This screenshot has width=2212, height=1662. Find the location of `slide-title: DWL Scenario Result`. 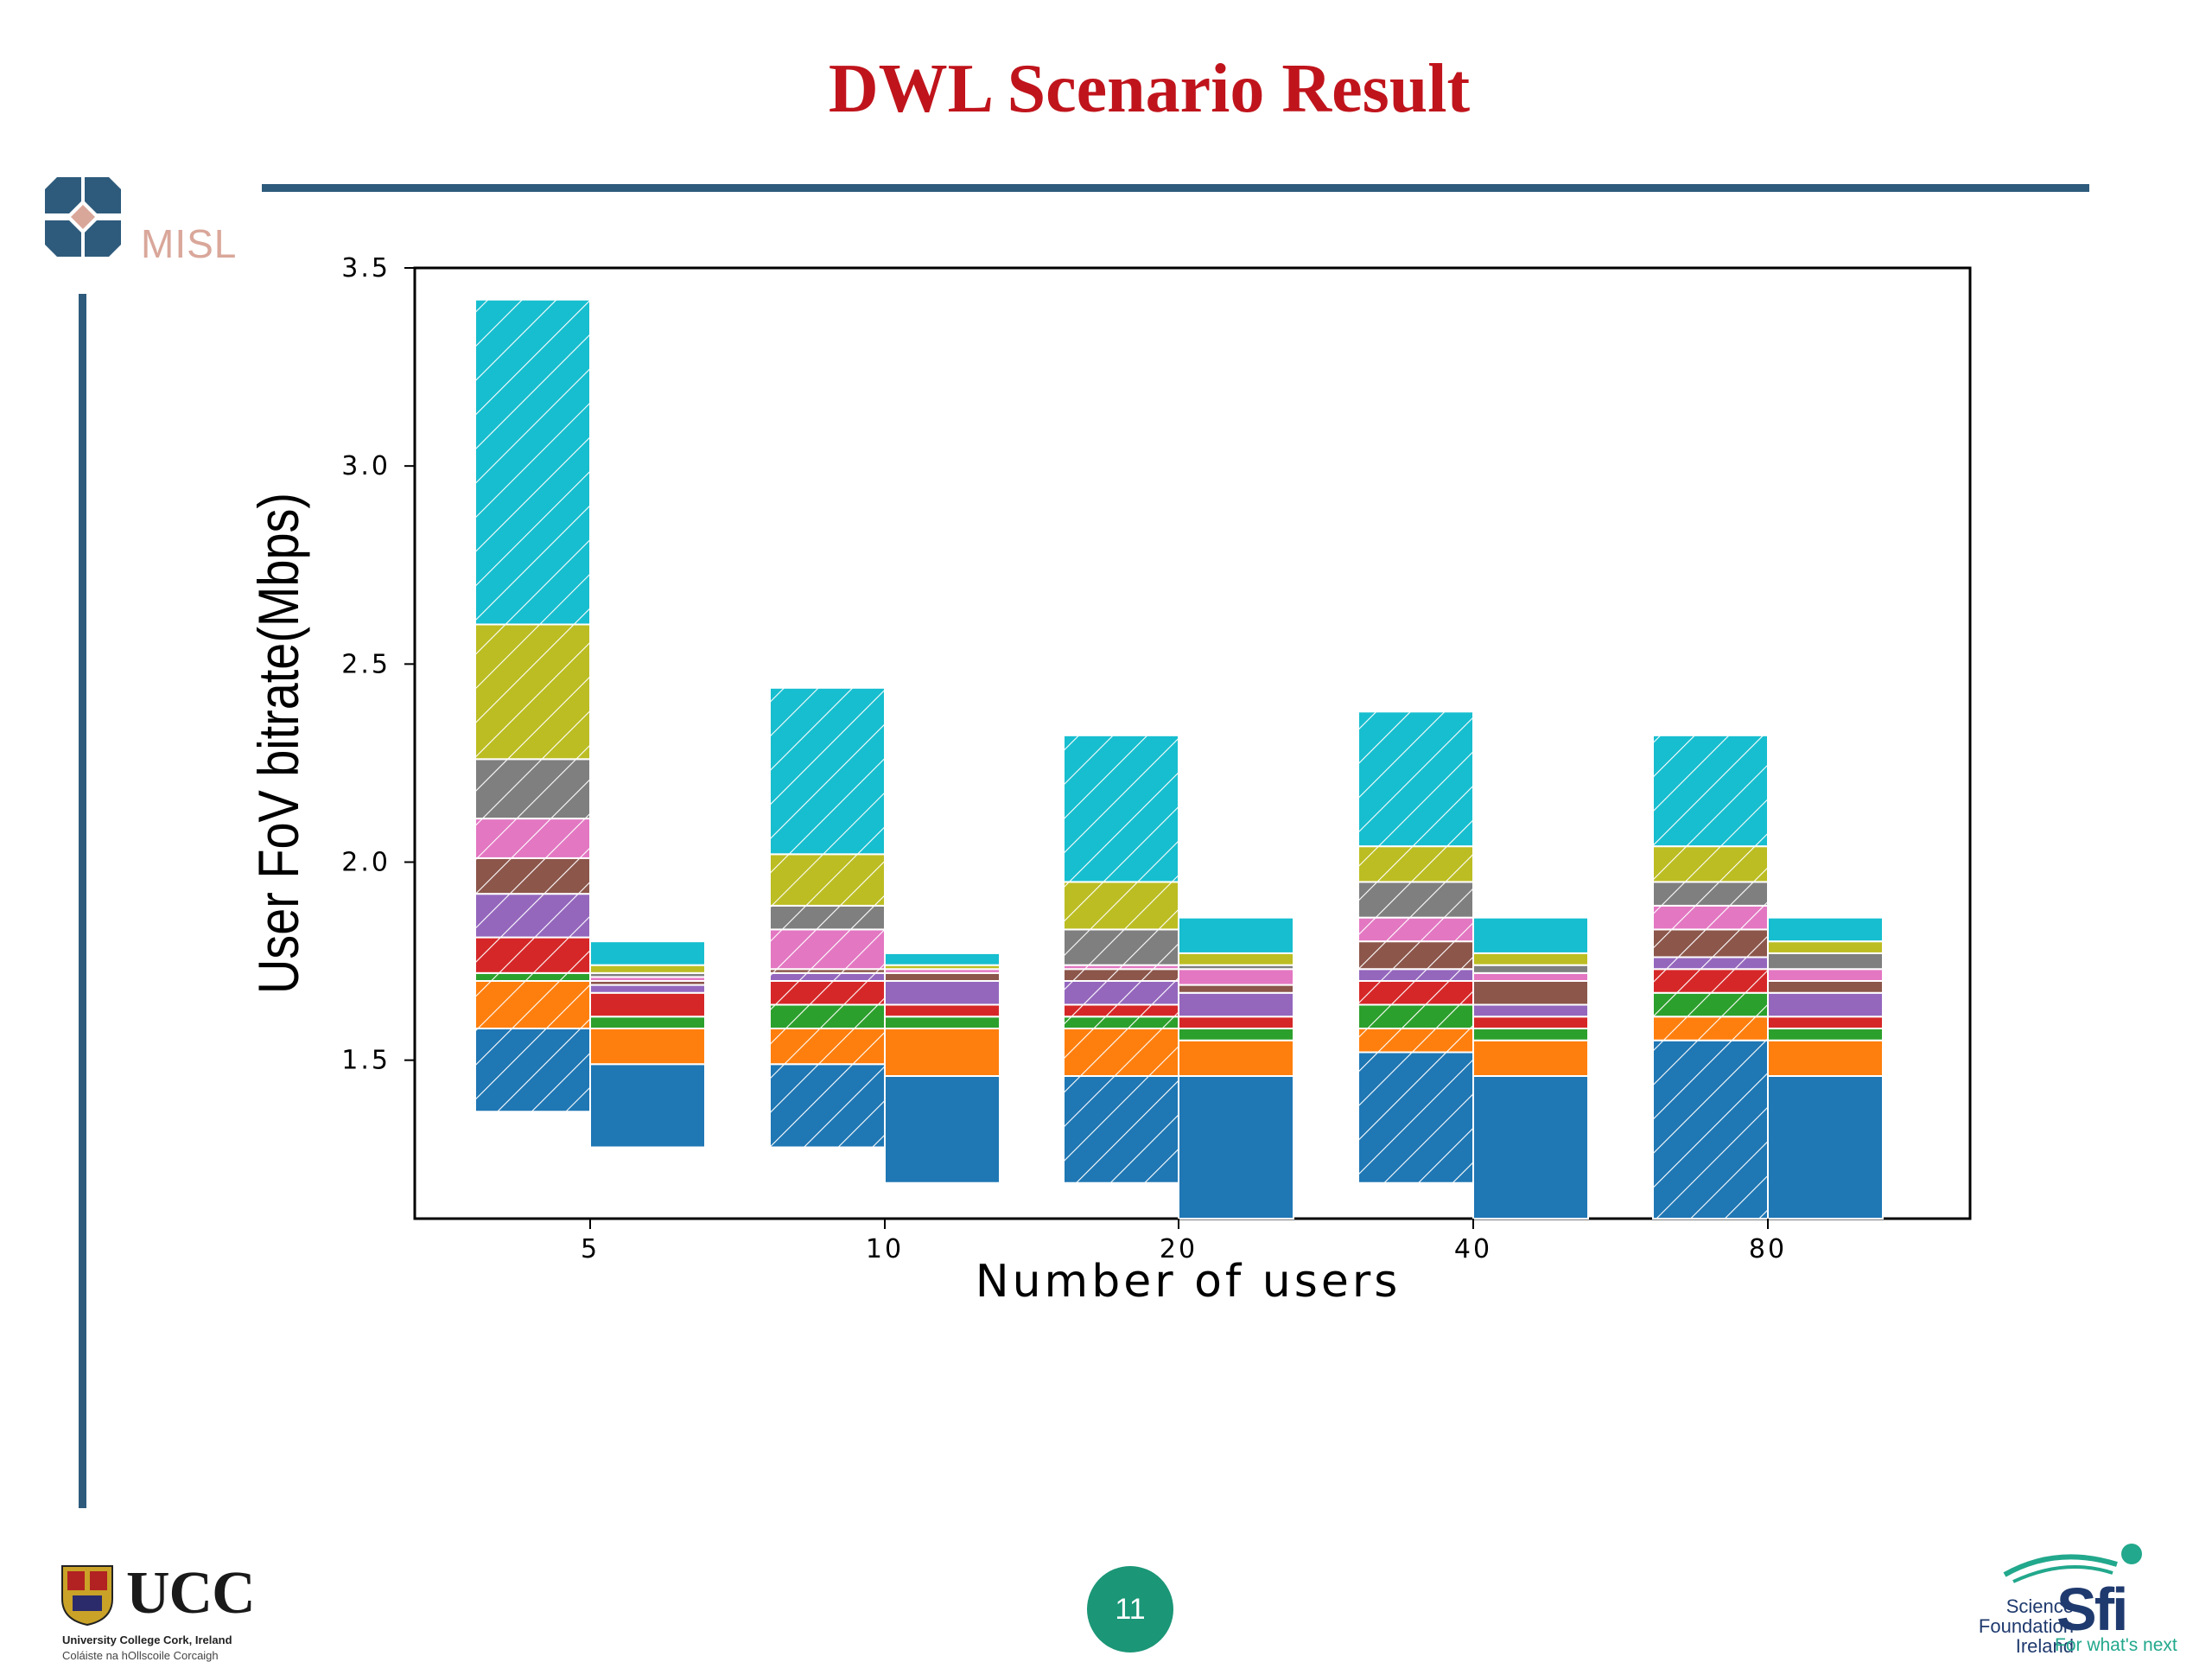

slide-title: DWL Scenario Result is located at coordinates (1149, 89).